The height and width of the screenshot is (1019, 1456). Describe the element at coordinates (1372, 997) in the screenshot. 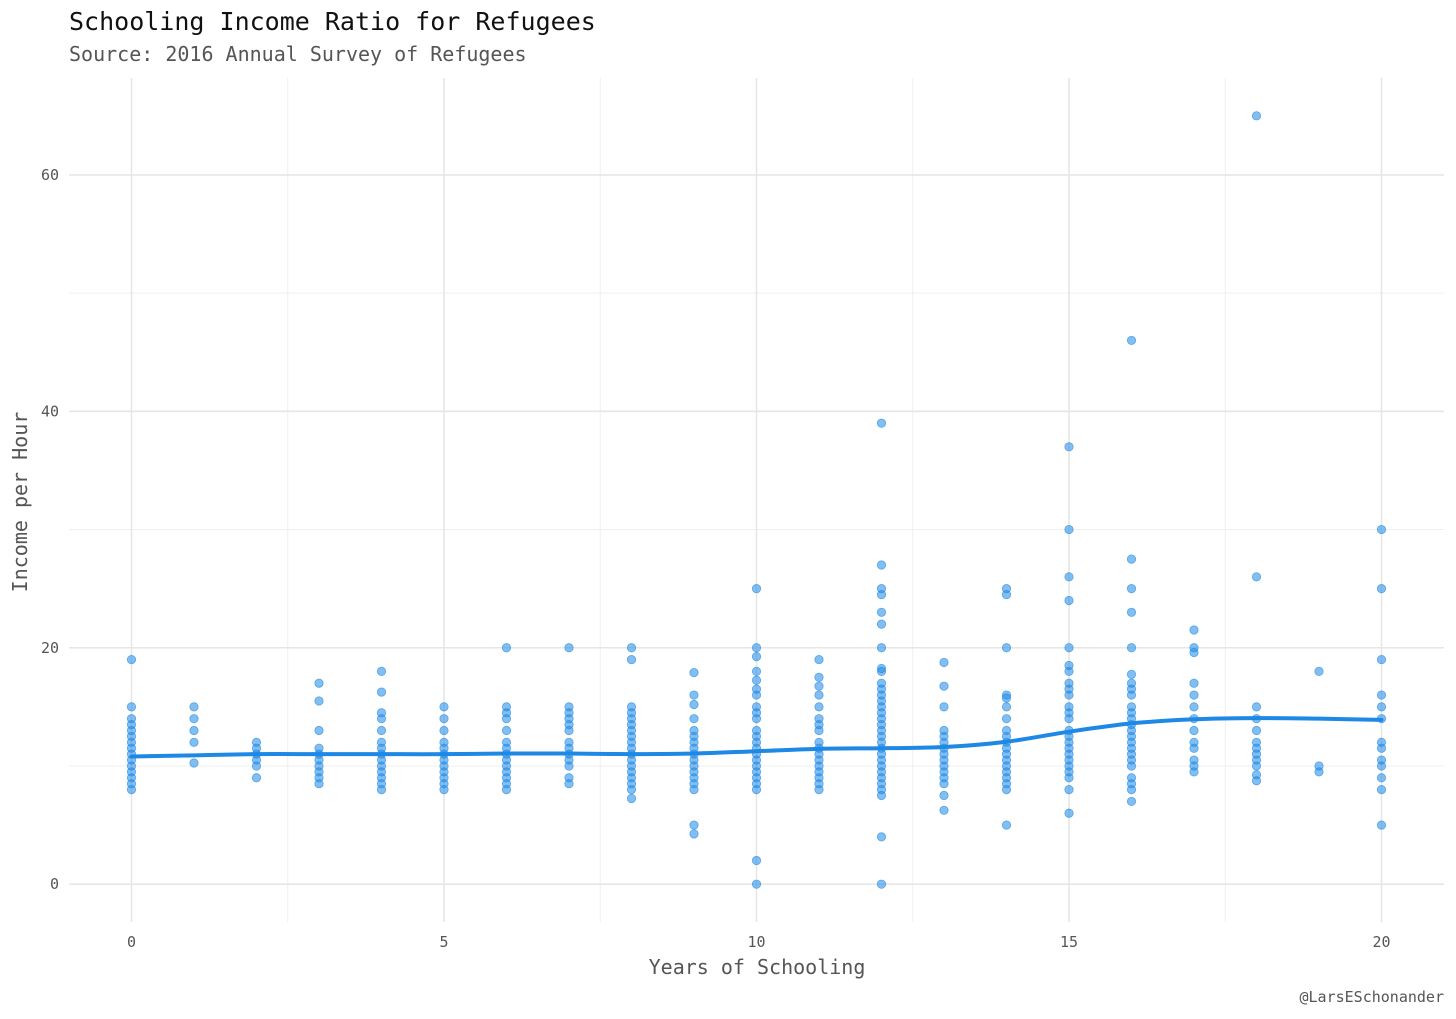

I see `caption: @LarsESchonander` at that location.